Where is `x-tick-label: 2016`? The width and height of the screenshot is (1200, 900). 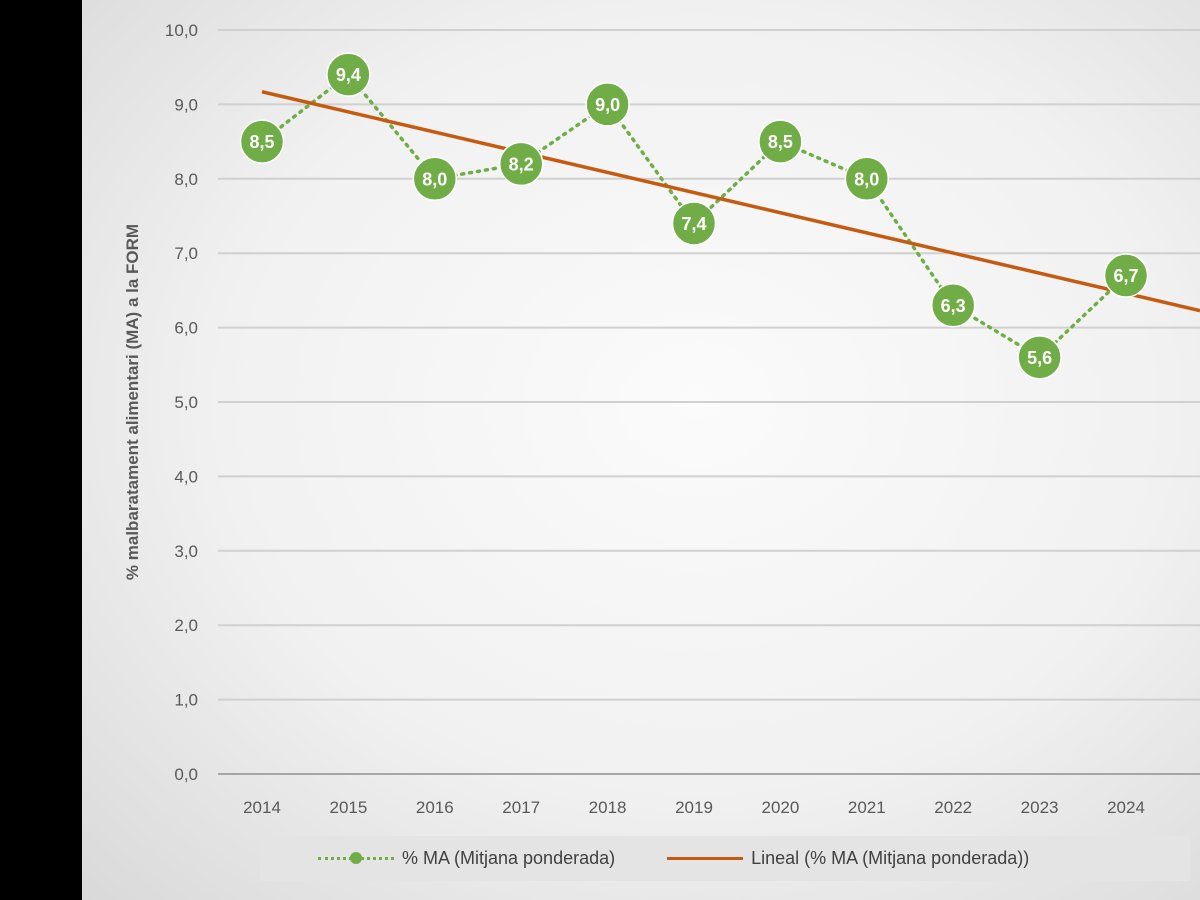 x-tick-label: 2016 is located at coordinates (435, 807).